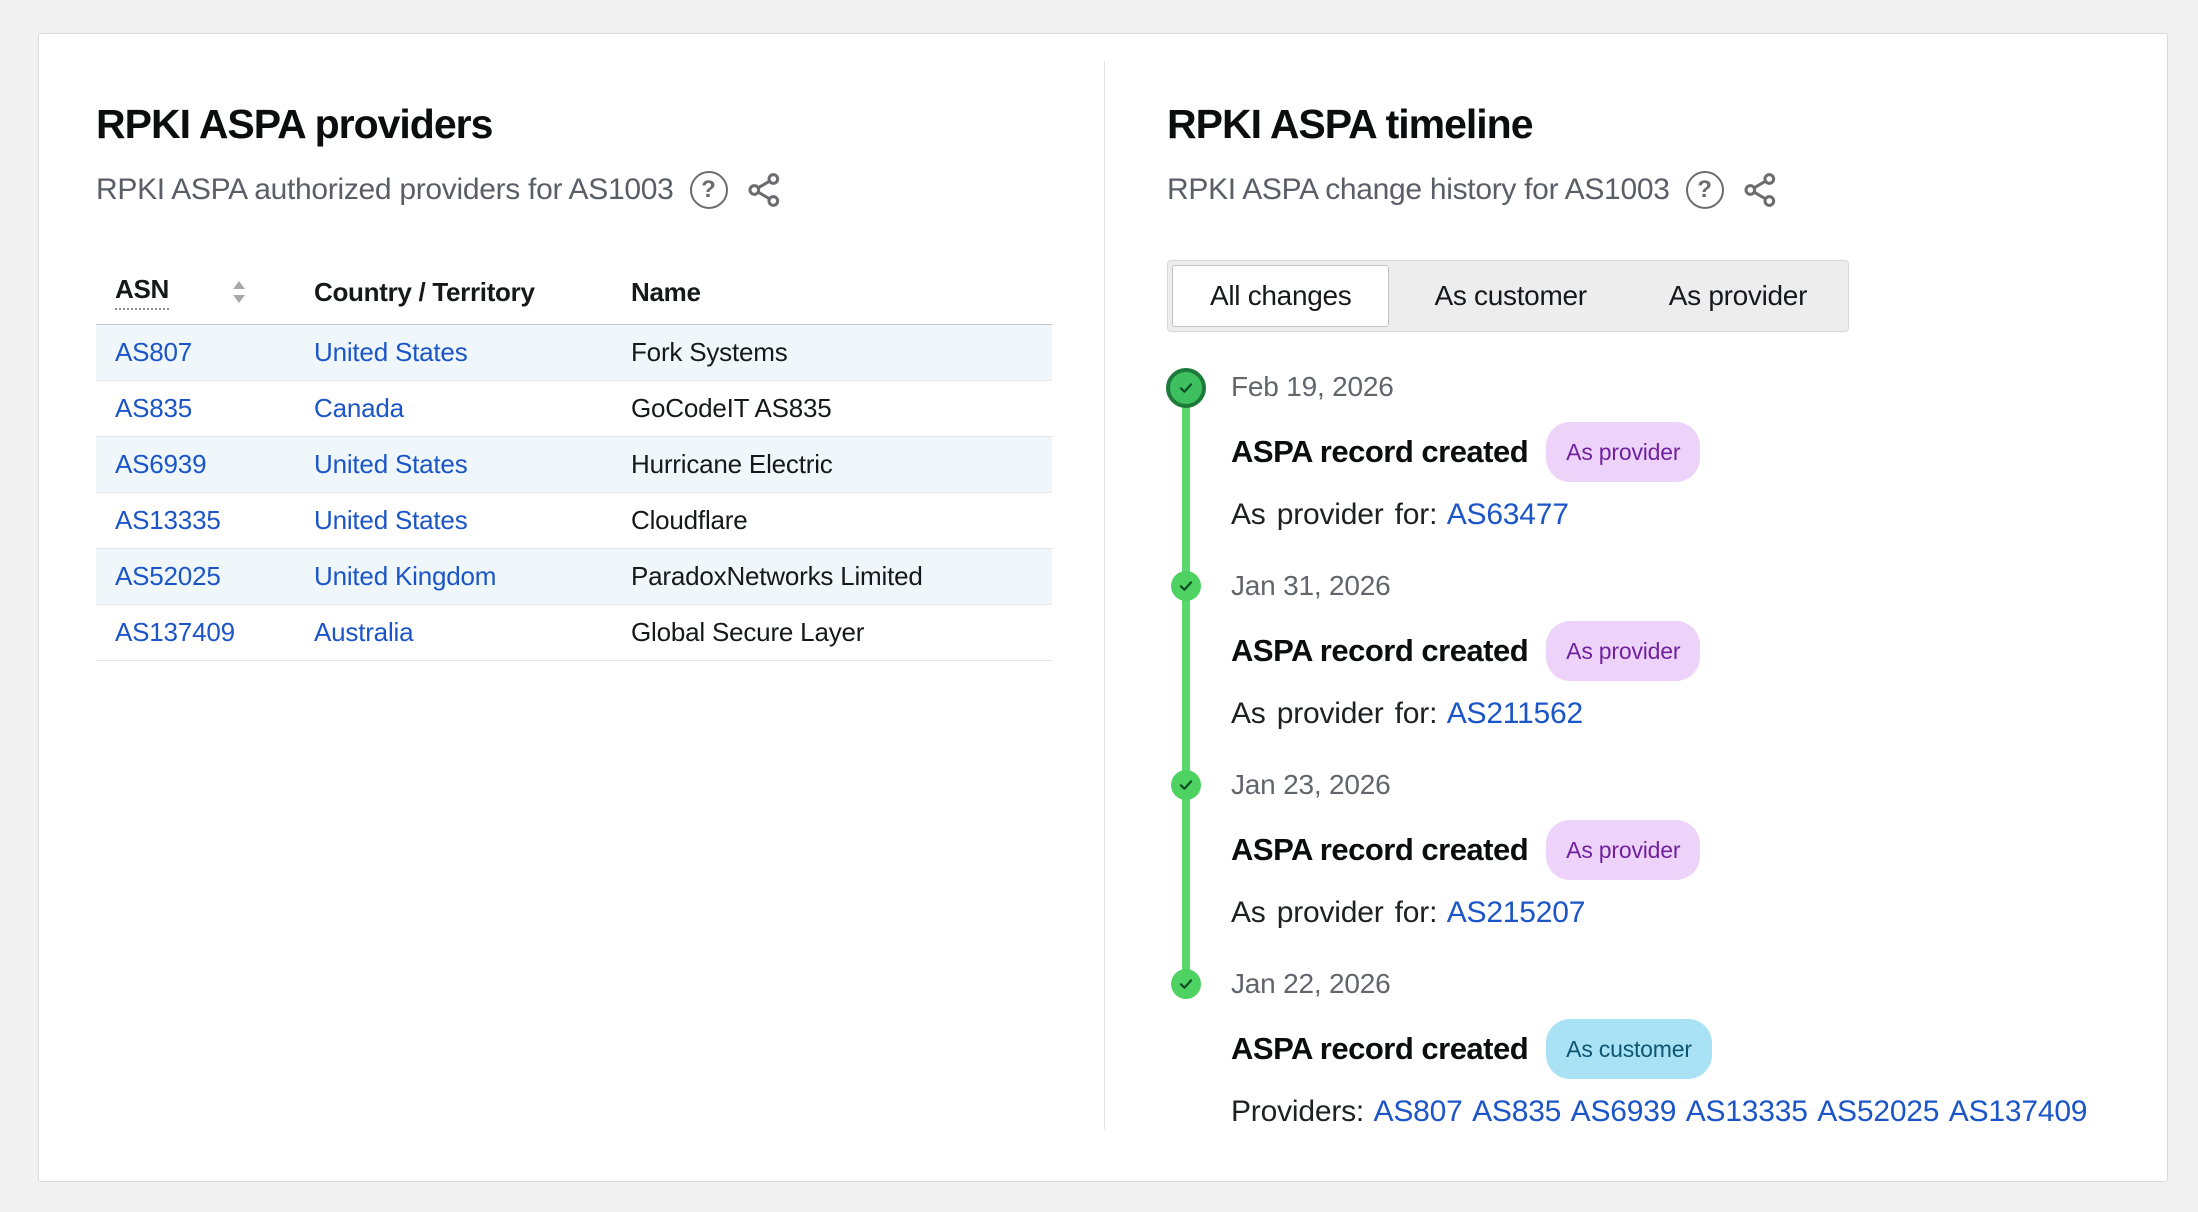 The width and height of the screenshot is (2198, 1212). I want to click on tab-as-customer: As customer, so click(1510, 296).